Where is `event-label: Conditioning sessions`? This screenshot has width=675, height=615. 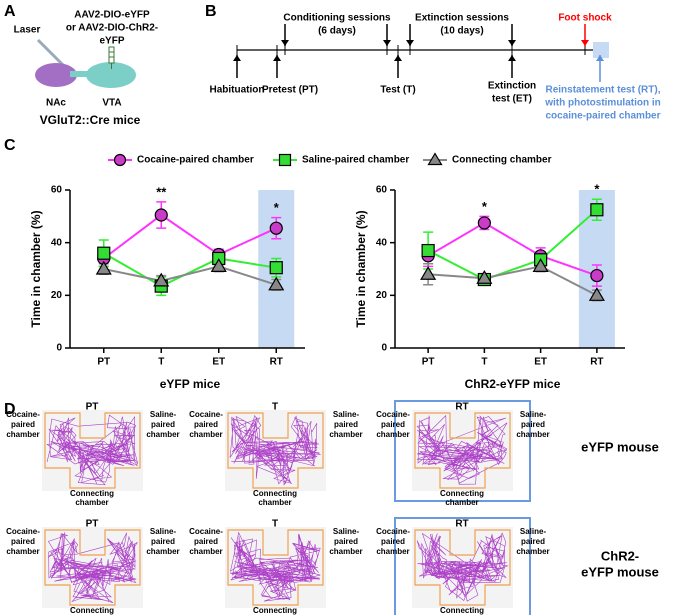 event-label: Conditioning sessions is located at coordinates (337, 18).